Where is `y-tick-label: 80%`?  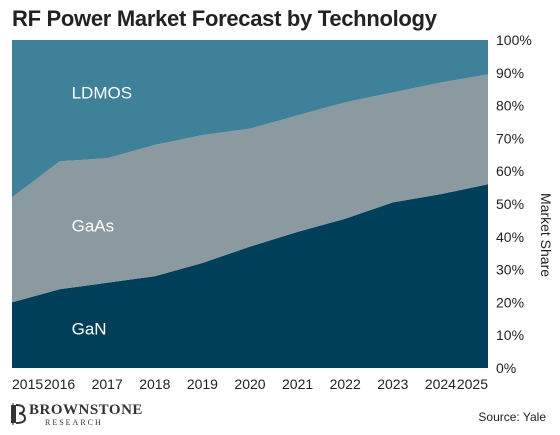
y-tick-label: 80% is located at coordinates (510, 106).